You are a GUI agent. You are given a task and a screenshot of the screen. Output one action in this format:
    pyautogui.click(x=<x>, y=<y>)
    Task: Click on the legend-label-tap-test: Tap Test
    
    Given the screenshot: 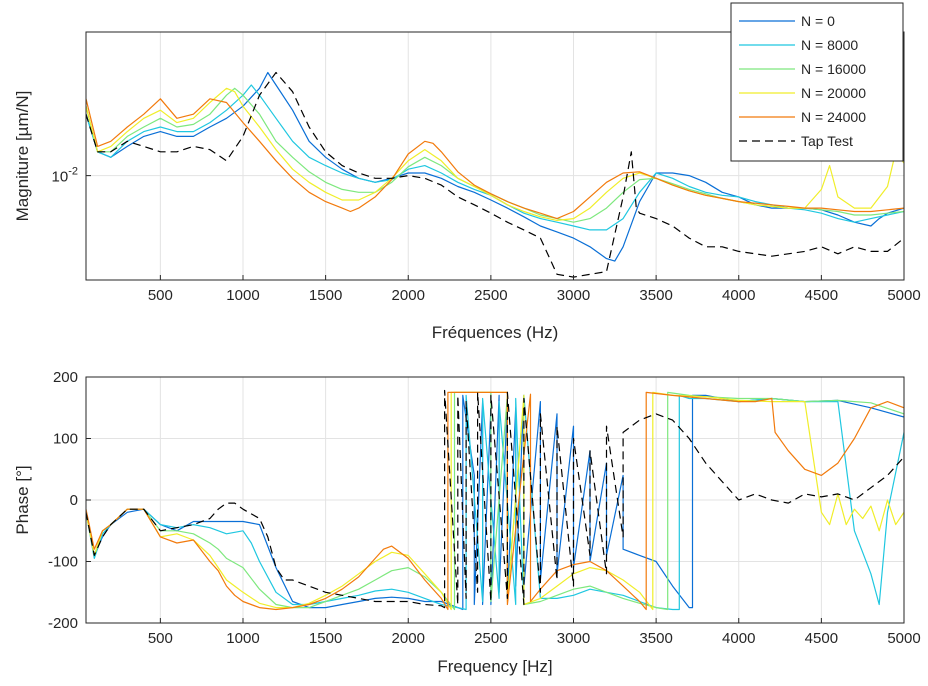 What is the action you would take?
    pyautogui.click(x=827, y=141)
    